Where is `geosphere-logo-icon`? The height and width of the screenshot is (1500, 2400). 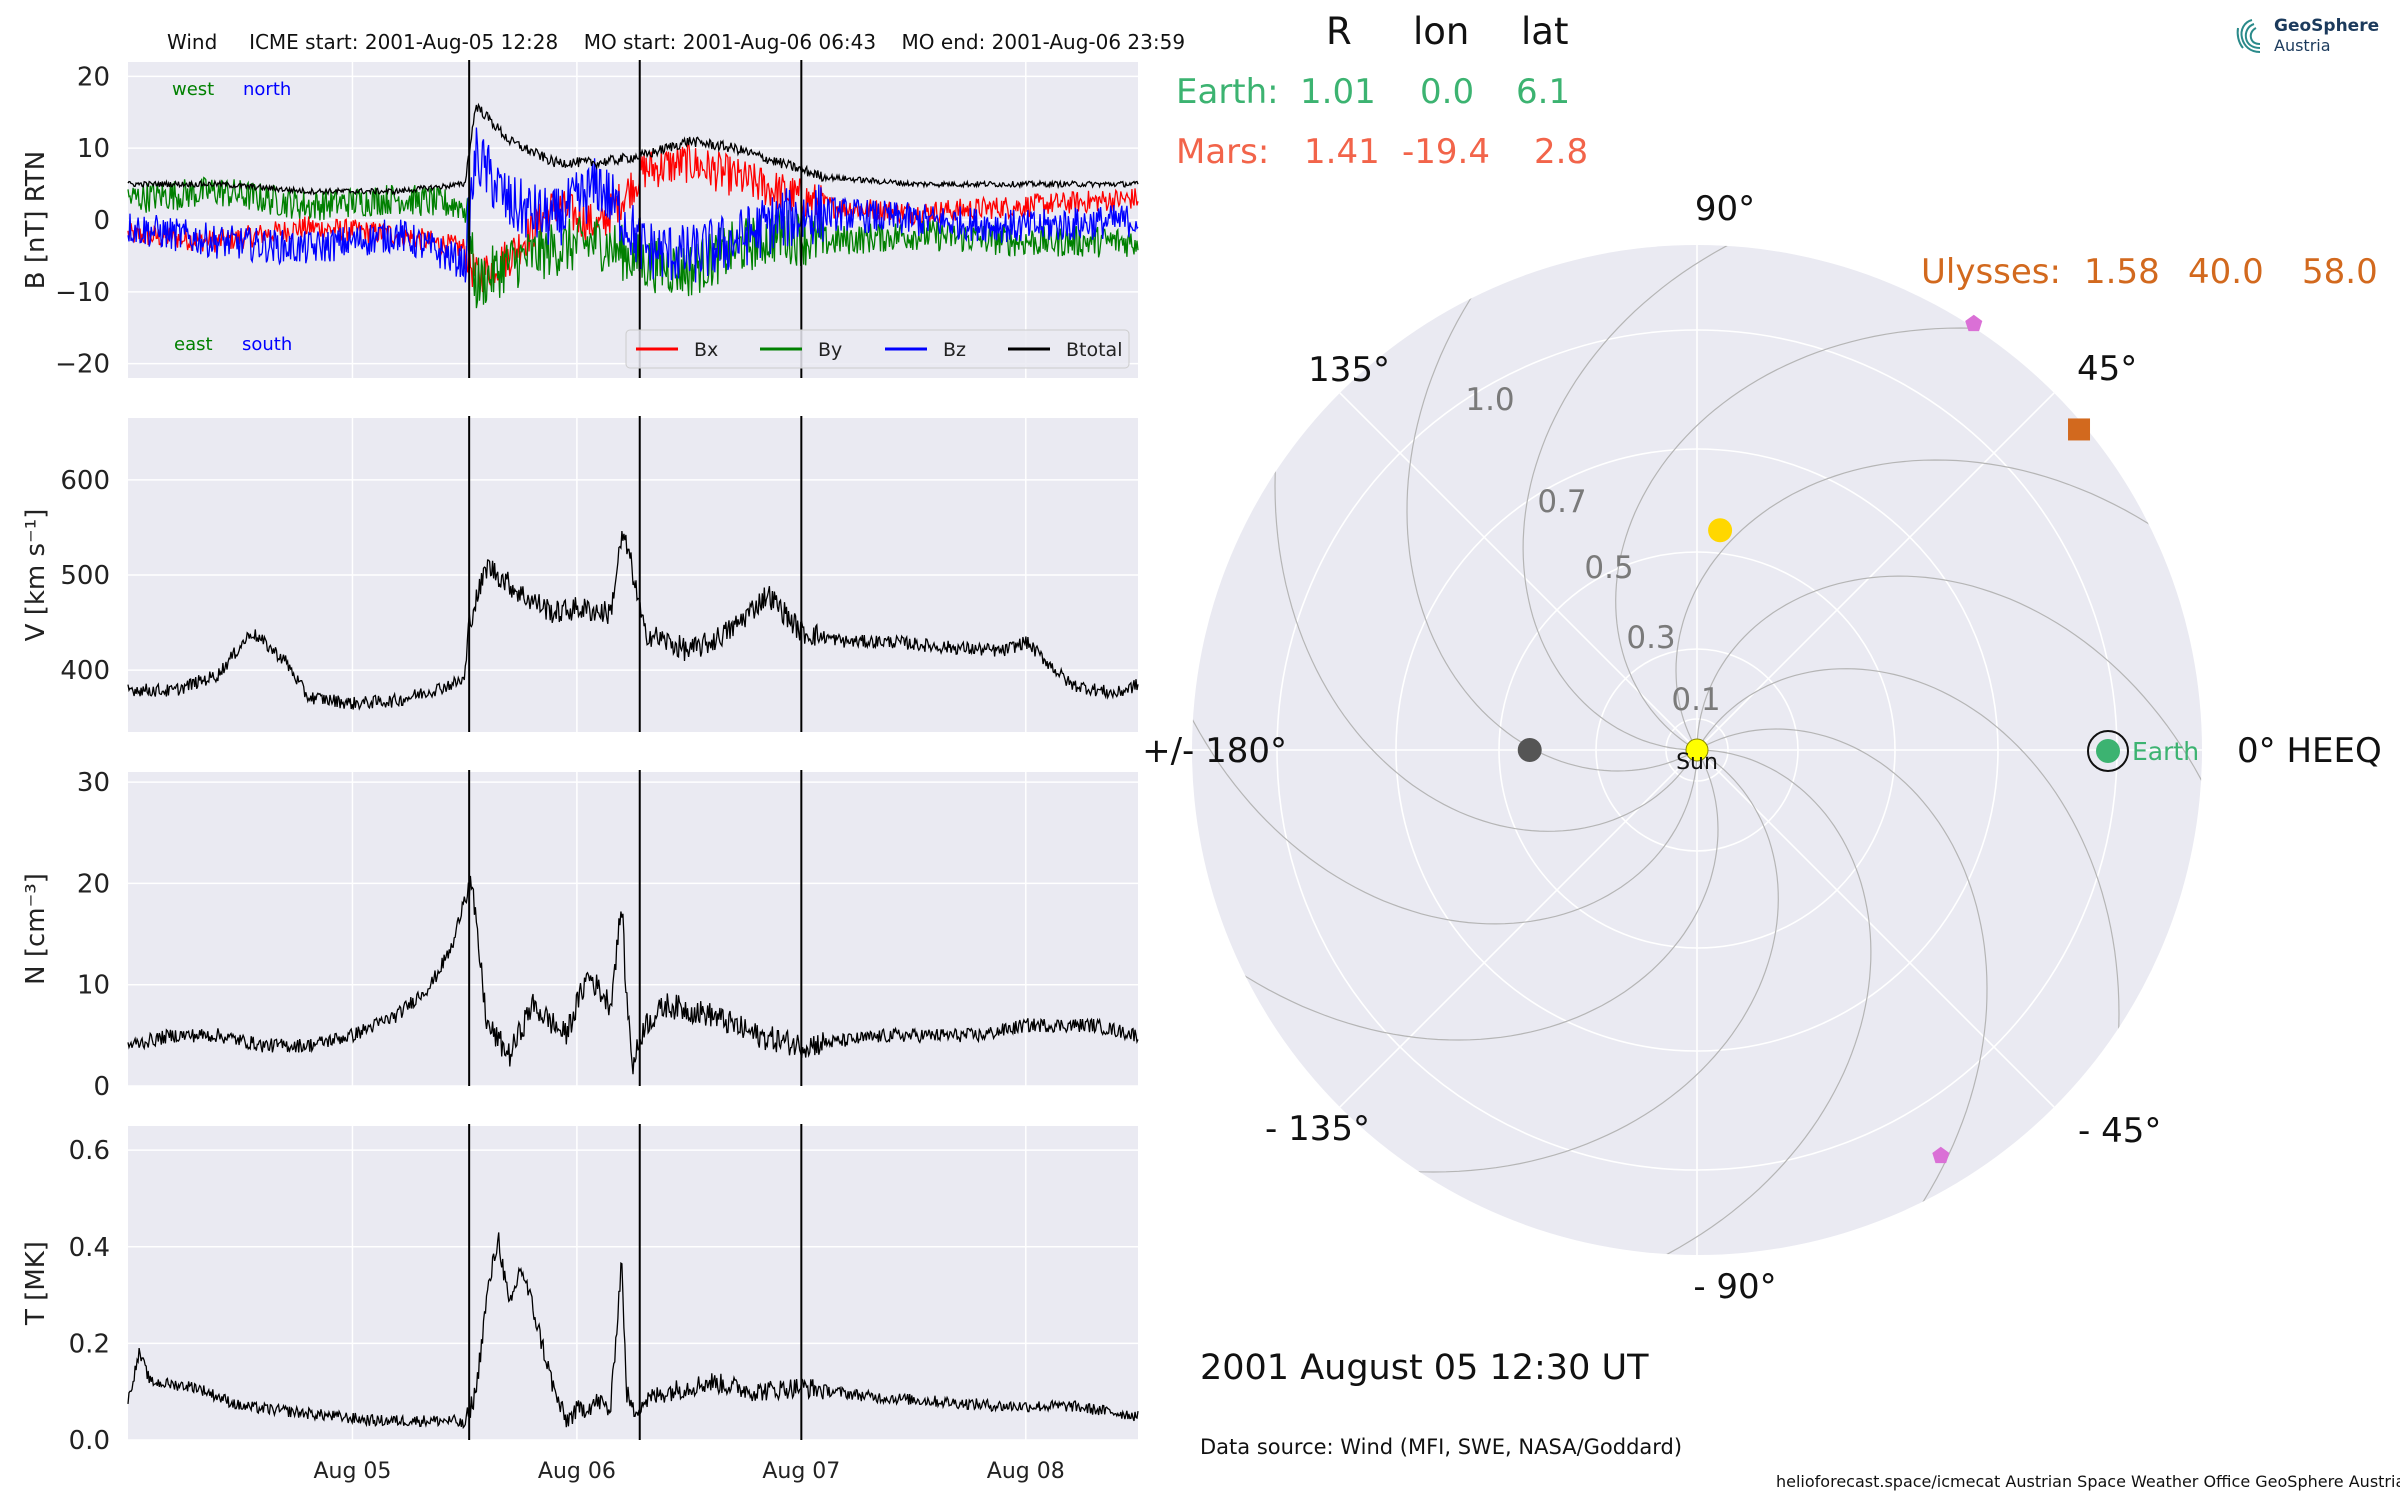
geosphere-logo-icon is located at coordinates (2248, 36).